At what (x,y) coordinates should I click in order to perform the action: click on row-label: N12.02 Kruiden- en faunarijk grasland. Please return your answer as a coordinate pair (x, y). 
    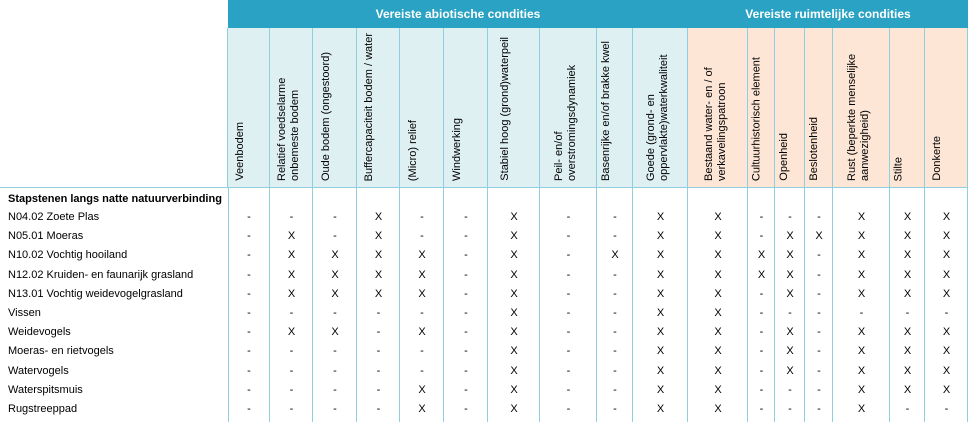
    Looking at the image, I should click on (101, 274).